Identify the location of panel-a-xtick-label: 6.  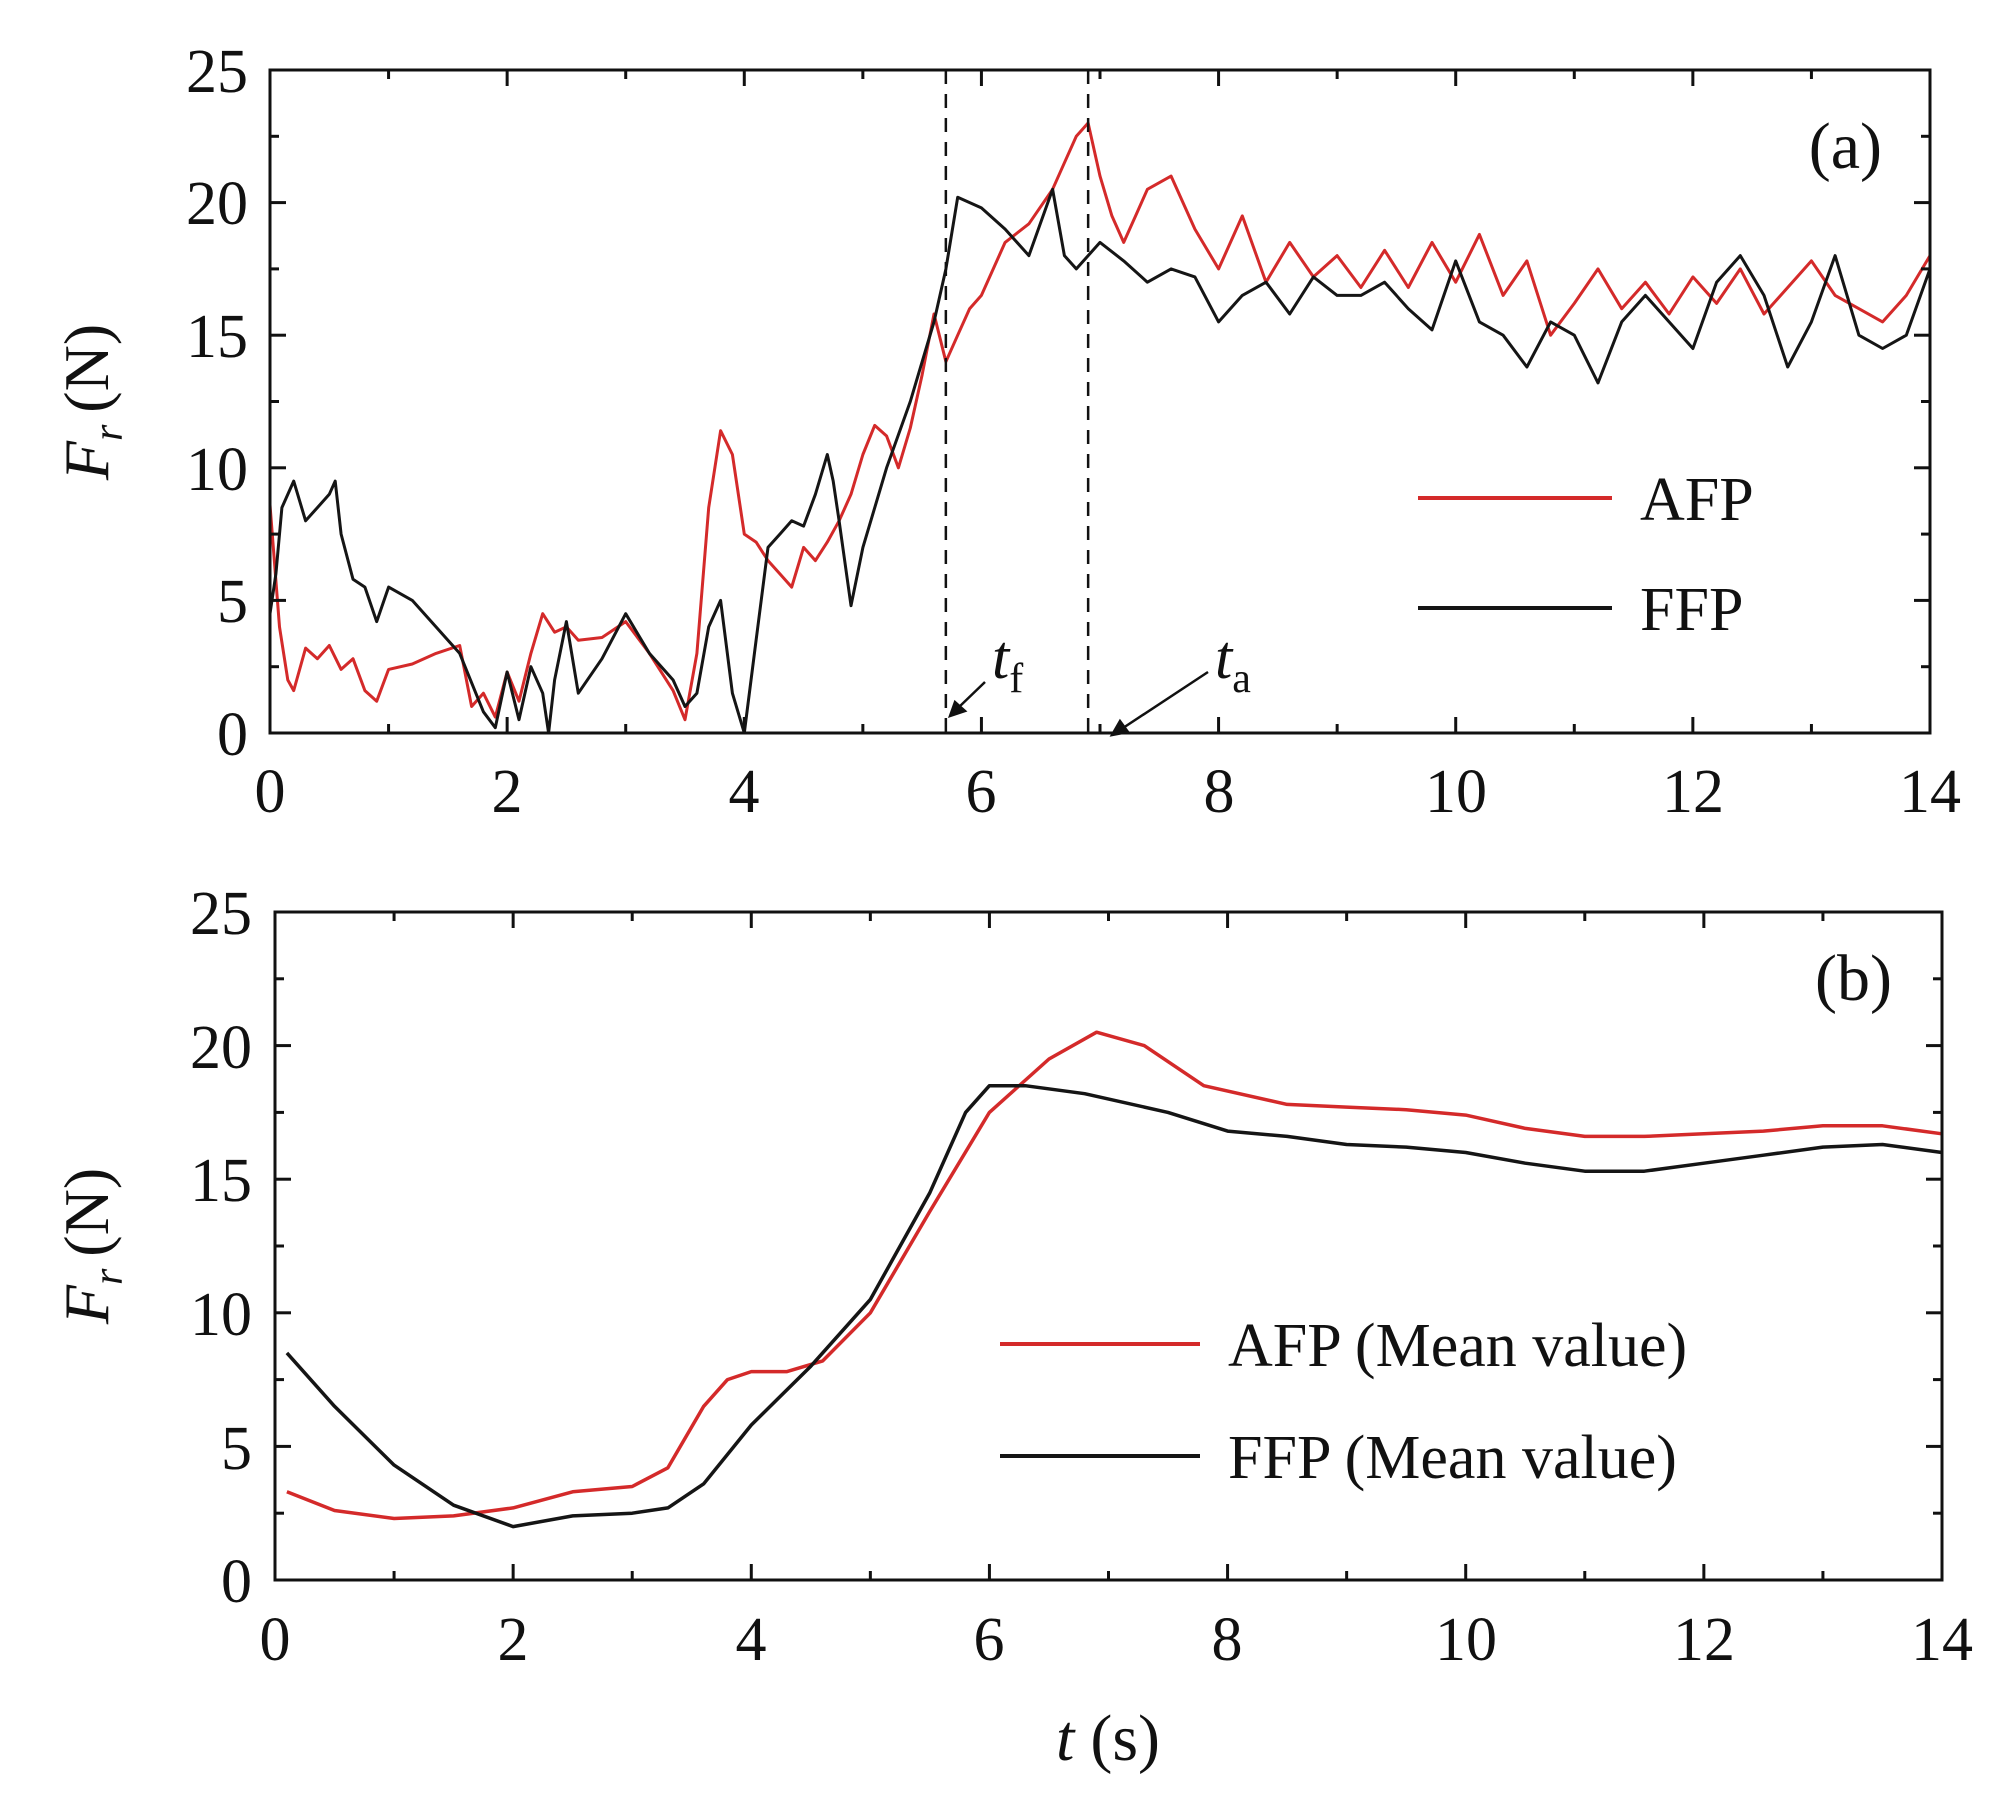
(981, 792).